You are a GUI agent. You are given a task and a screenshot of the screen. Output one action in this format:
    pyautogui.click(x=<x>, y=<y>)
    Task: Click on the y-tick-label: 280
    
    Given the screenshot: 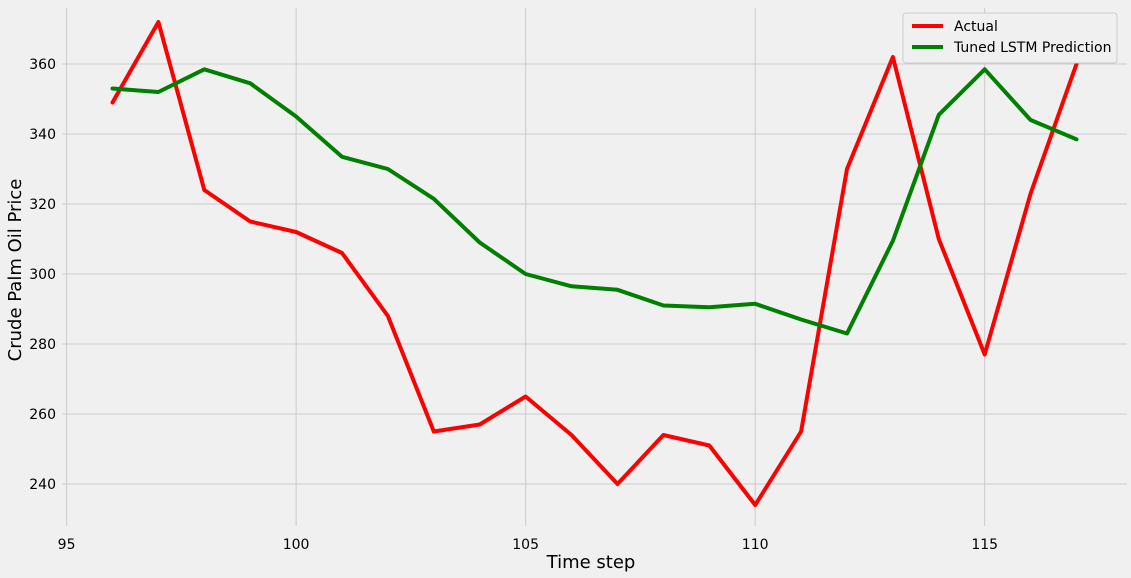 What is the action you would take?
    pyautogui.click(x=42, y=345)
    